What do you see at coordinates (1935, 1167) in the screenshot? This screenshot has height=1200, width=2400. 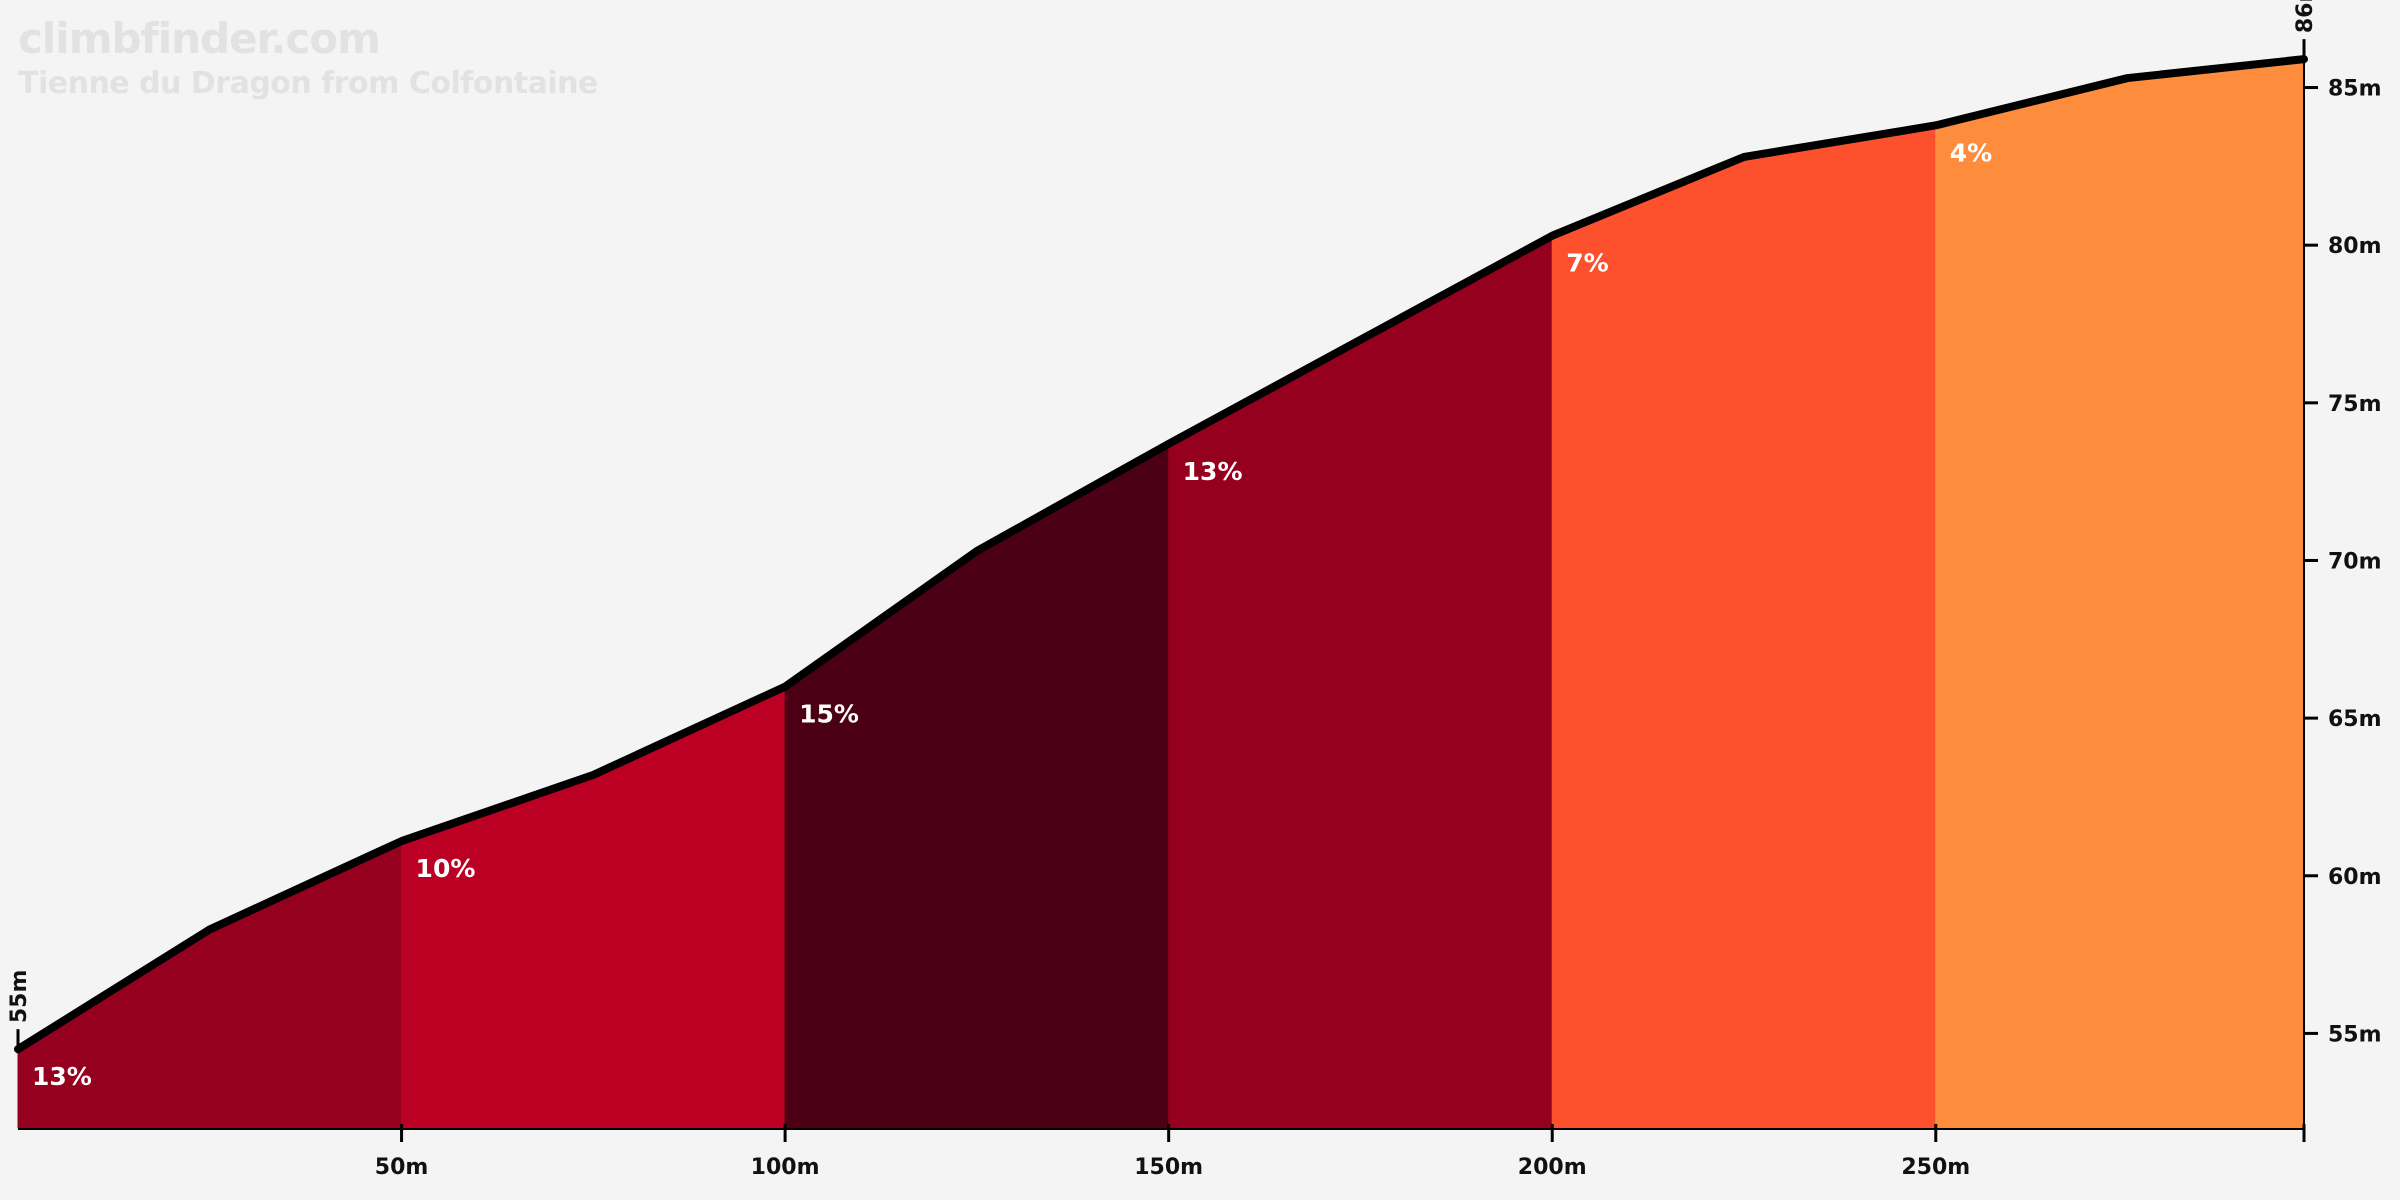 I see `x-tick-label: 250m` at bounding box center [1935, 1167].